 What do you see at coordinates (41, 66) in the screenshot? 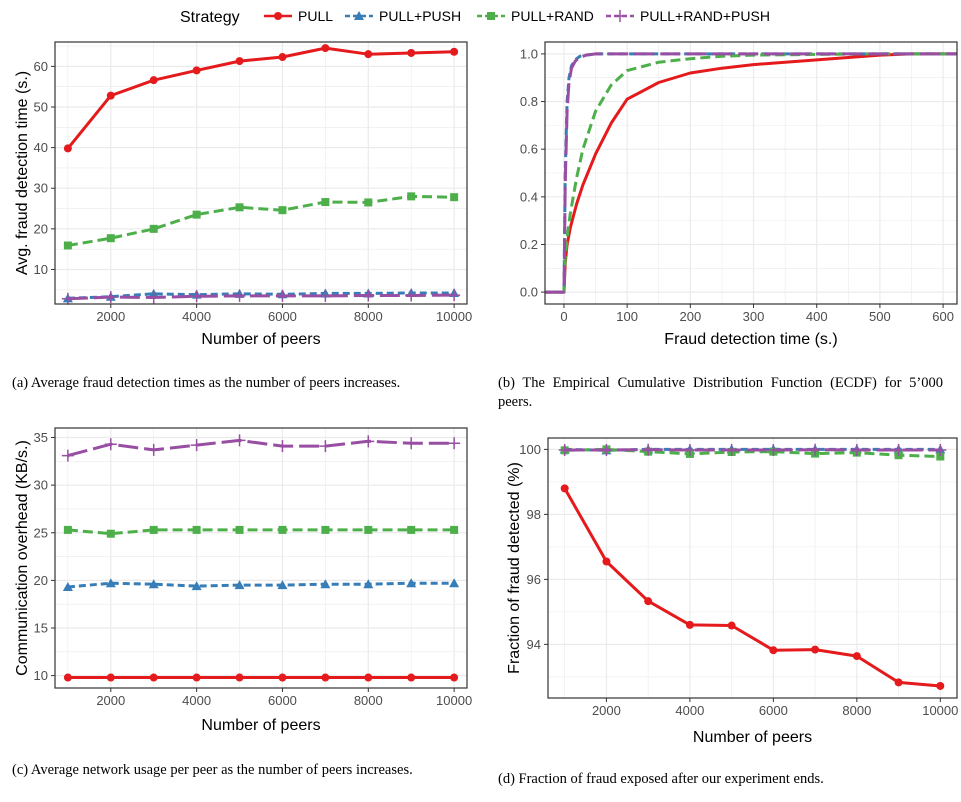
I see `y-tick-label: 60` at bounding box center [41, 66].